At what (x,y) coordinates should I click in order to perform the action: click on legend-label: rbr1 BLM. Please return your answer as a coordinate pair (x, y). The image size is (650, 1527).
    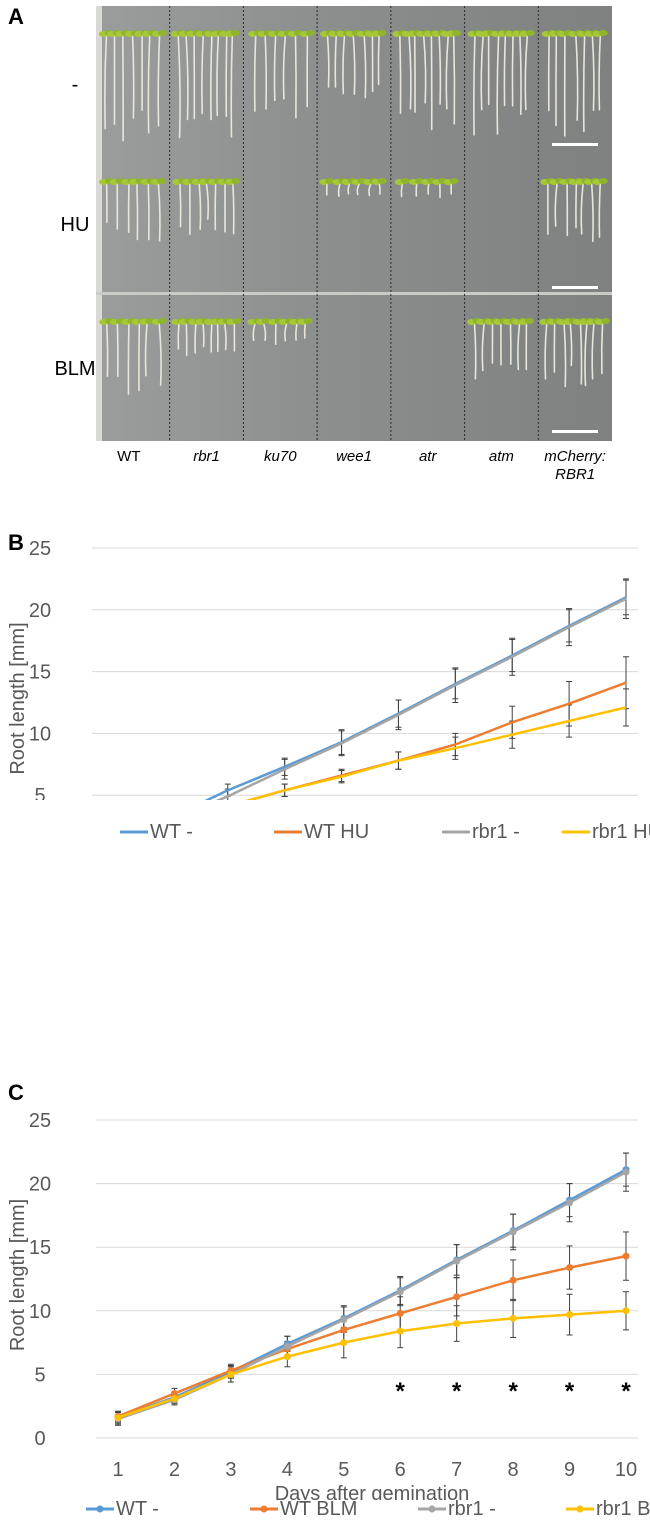
    Looking at the image, I should click on (623, 1508).